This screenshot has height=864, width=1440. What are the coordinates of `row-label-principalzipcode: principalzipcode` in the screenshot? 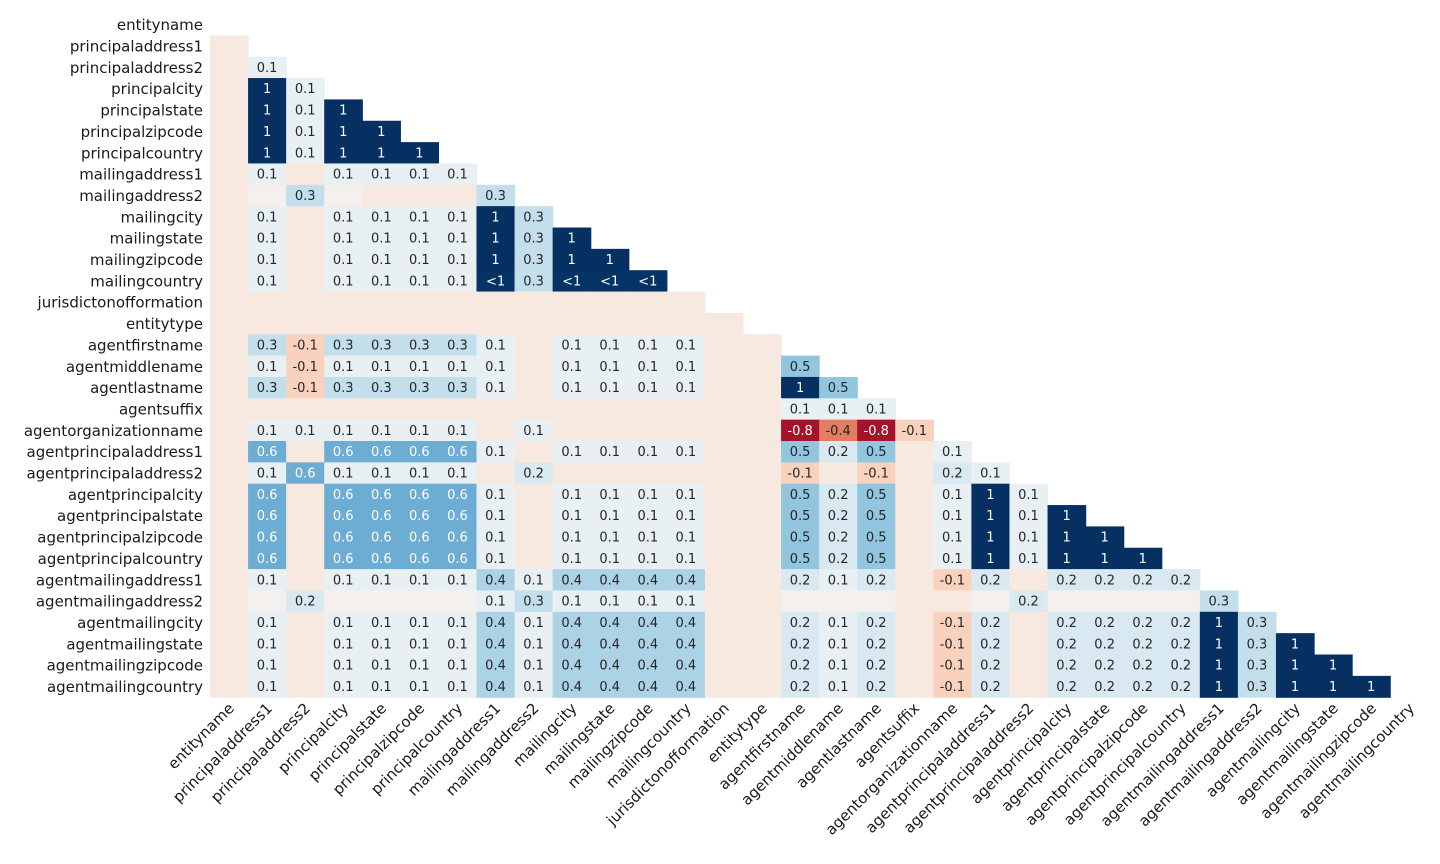 It's located at (142, 132).